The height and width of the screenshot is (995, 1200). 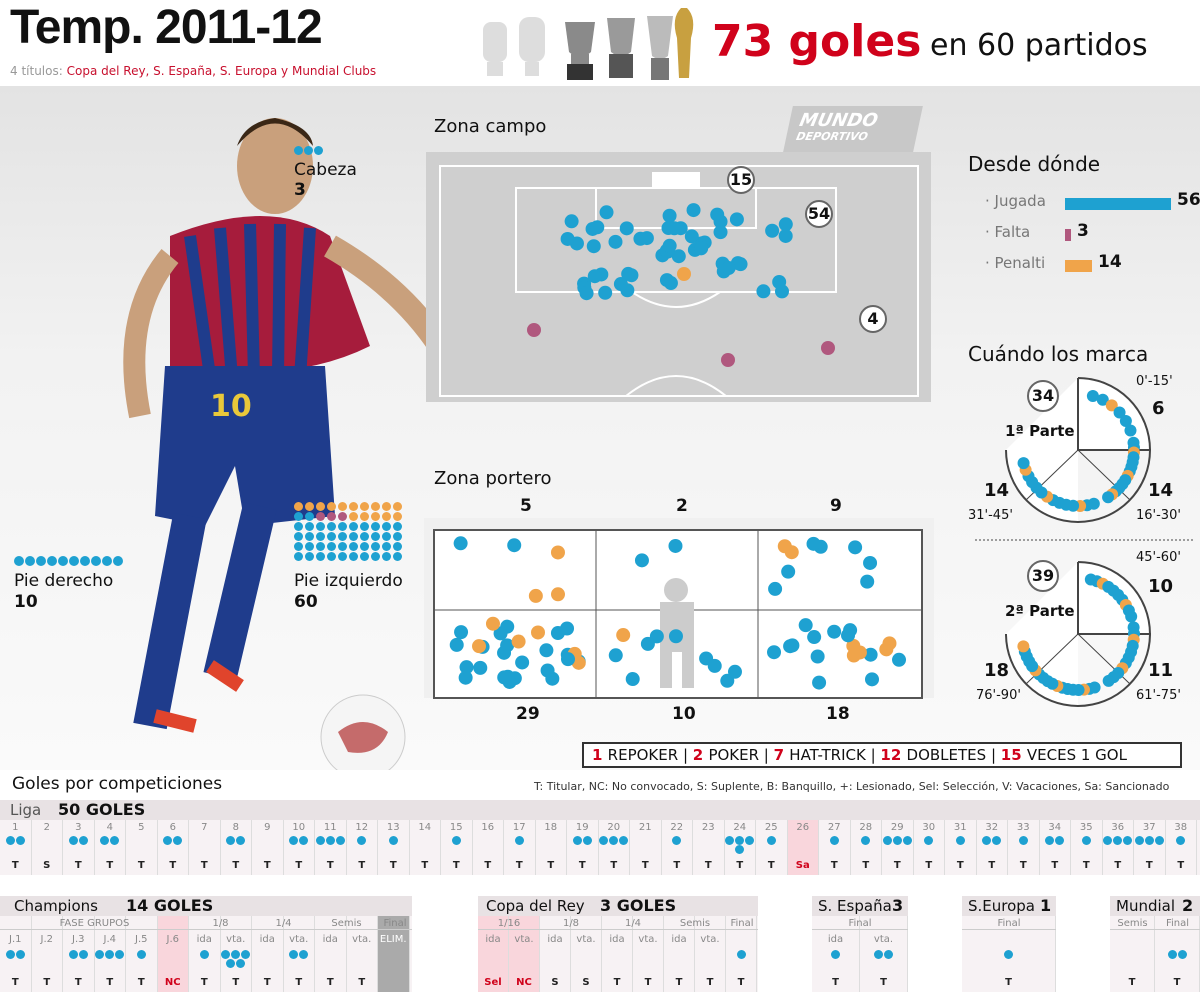 What do you see at coordinates (1158, 515) in the screenshot?
I see `parte1-q2-label: 16'-30'` at bounding box center [1158, 515].